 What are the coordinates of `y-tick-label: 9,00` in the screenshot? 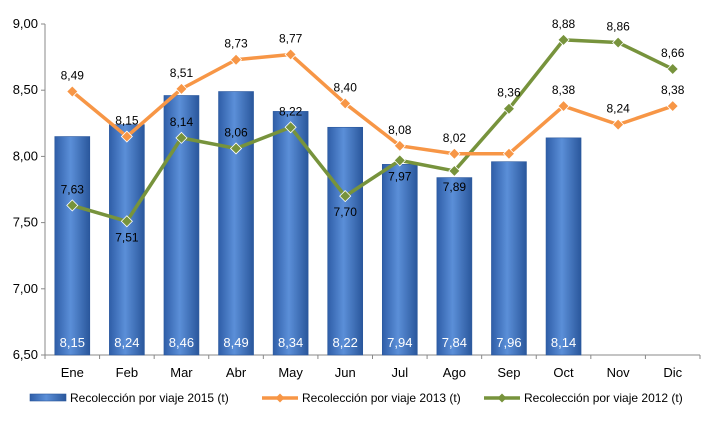 It's located at (25, 23).